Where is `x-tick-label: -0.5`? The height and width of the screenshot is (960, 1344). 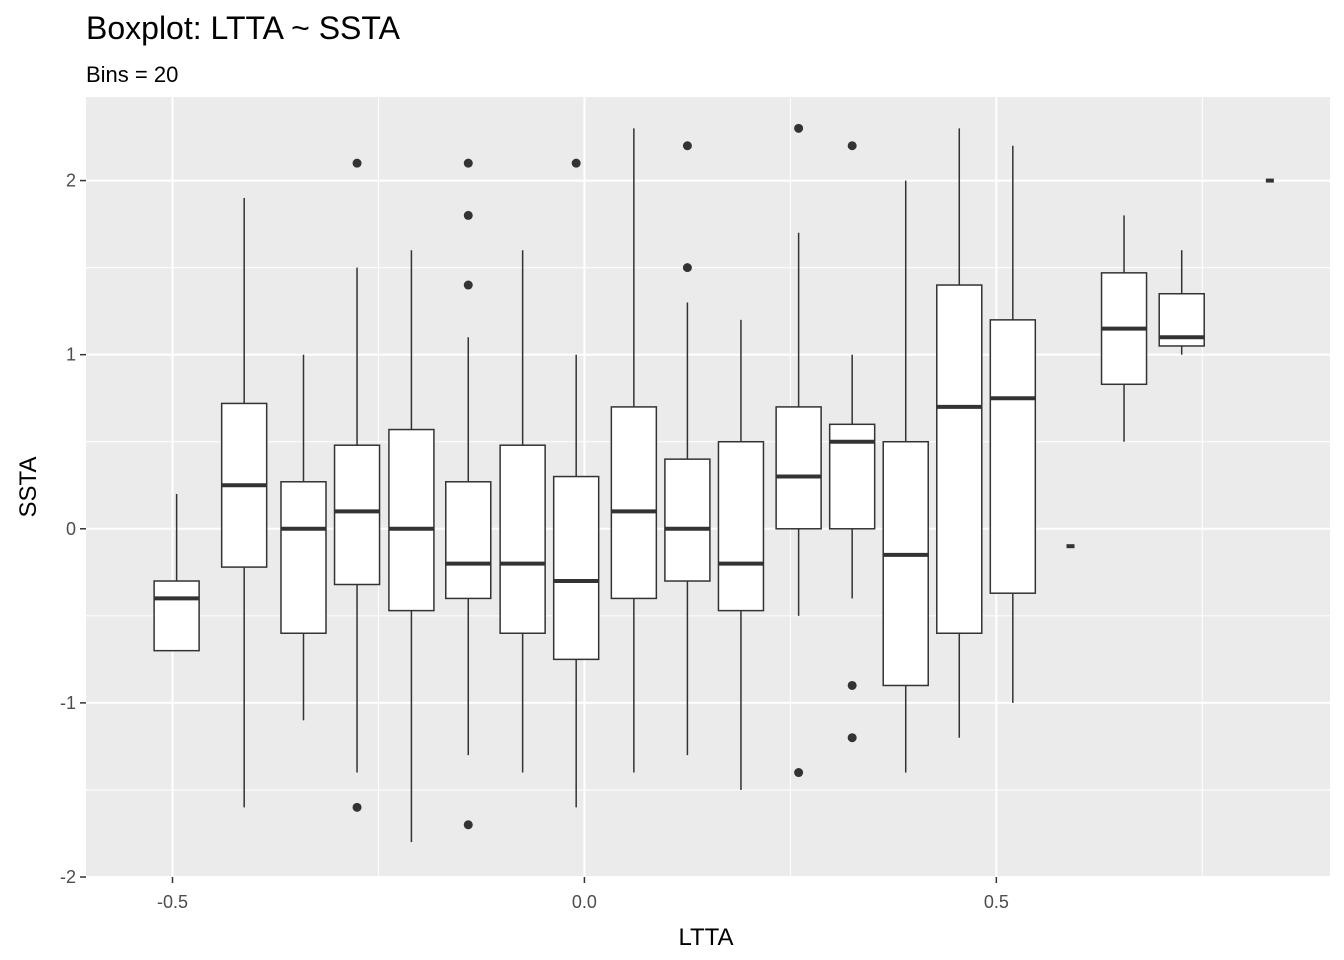 x-tick-label: -0.5 is located at coordinates (172, 902).